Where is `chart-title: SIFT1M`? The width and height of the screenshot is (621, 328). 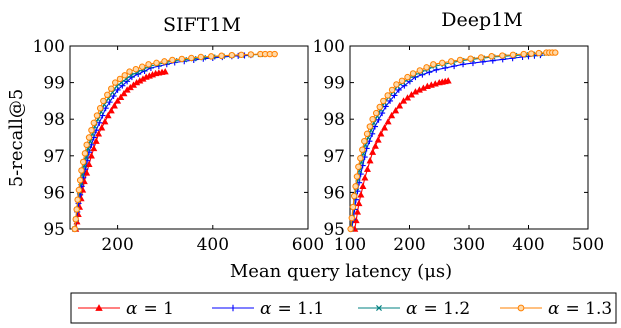 chart-title: SIFT1M is located at coordinates (202, 25).